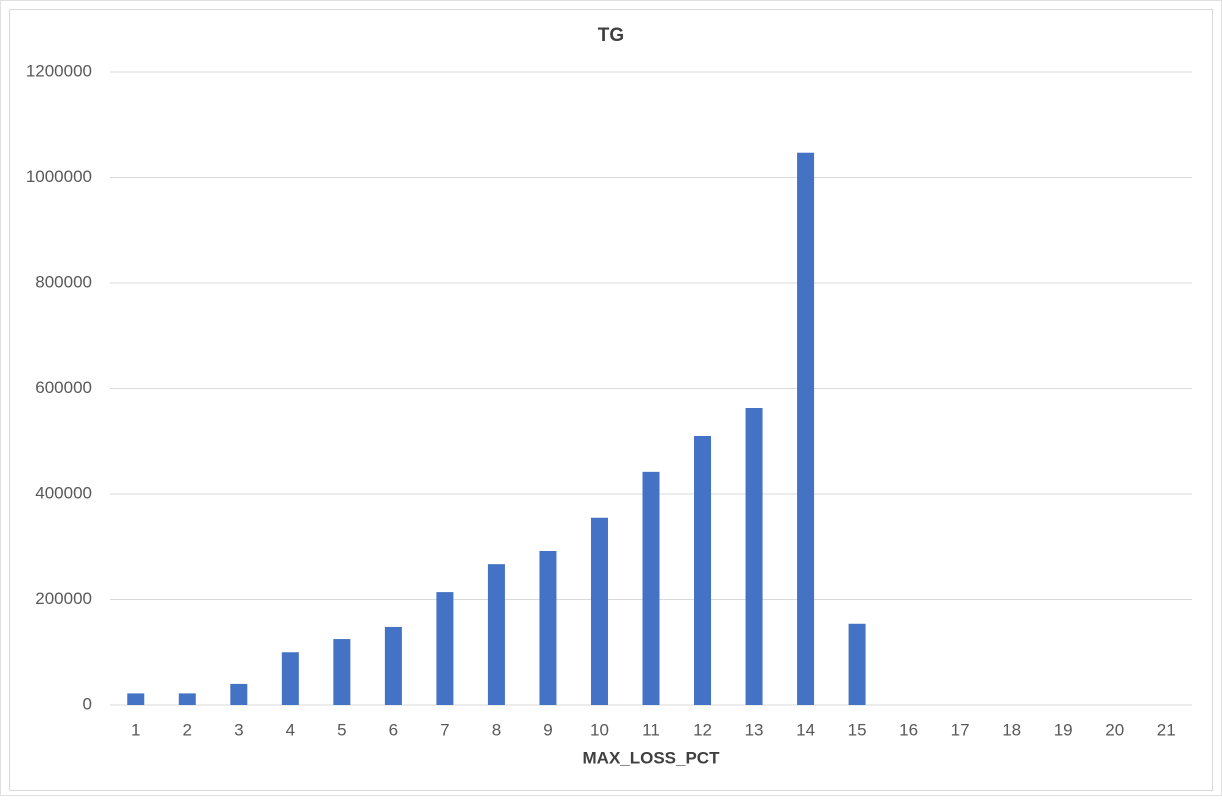 This screenshot has width=1222, height=801. I want to click on y-tick-label: 1200000, so click(59, 70).